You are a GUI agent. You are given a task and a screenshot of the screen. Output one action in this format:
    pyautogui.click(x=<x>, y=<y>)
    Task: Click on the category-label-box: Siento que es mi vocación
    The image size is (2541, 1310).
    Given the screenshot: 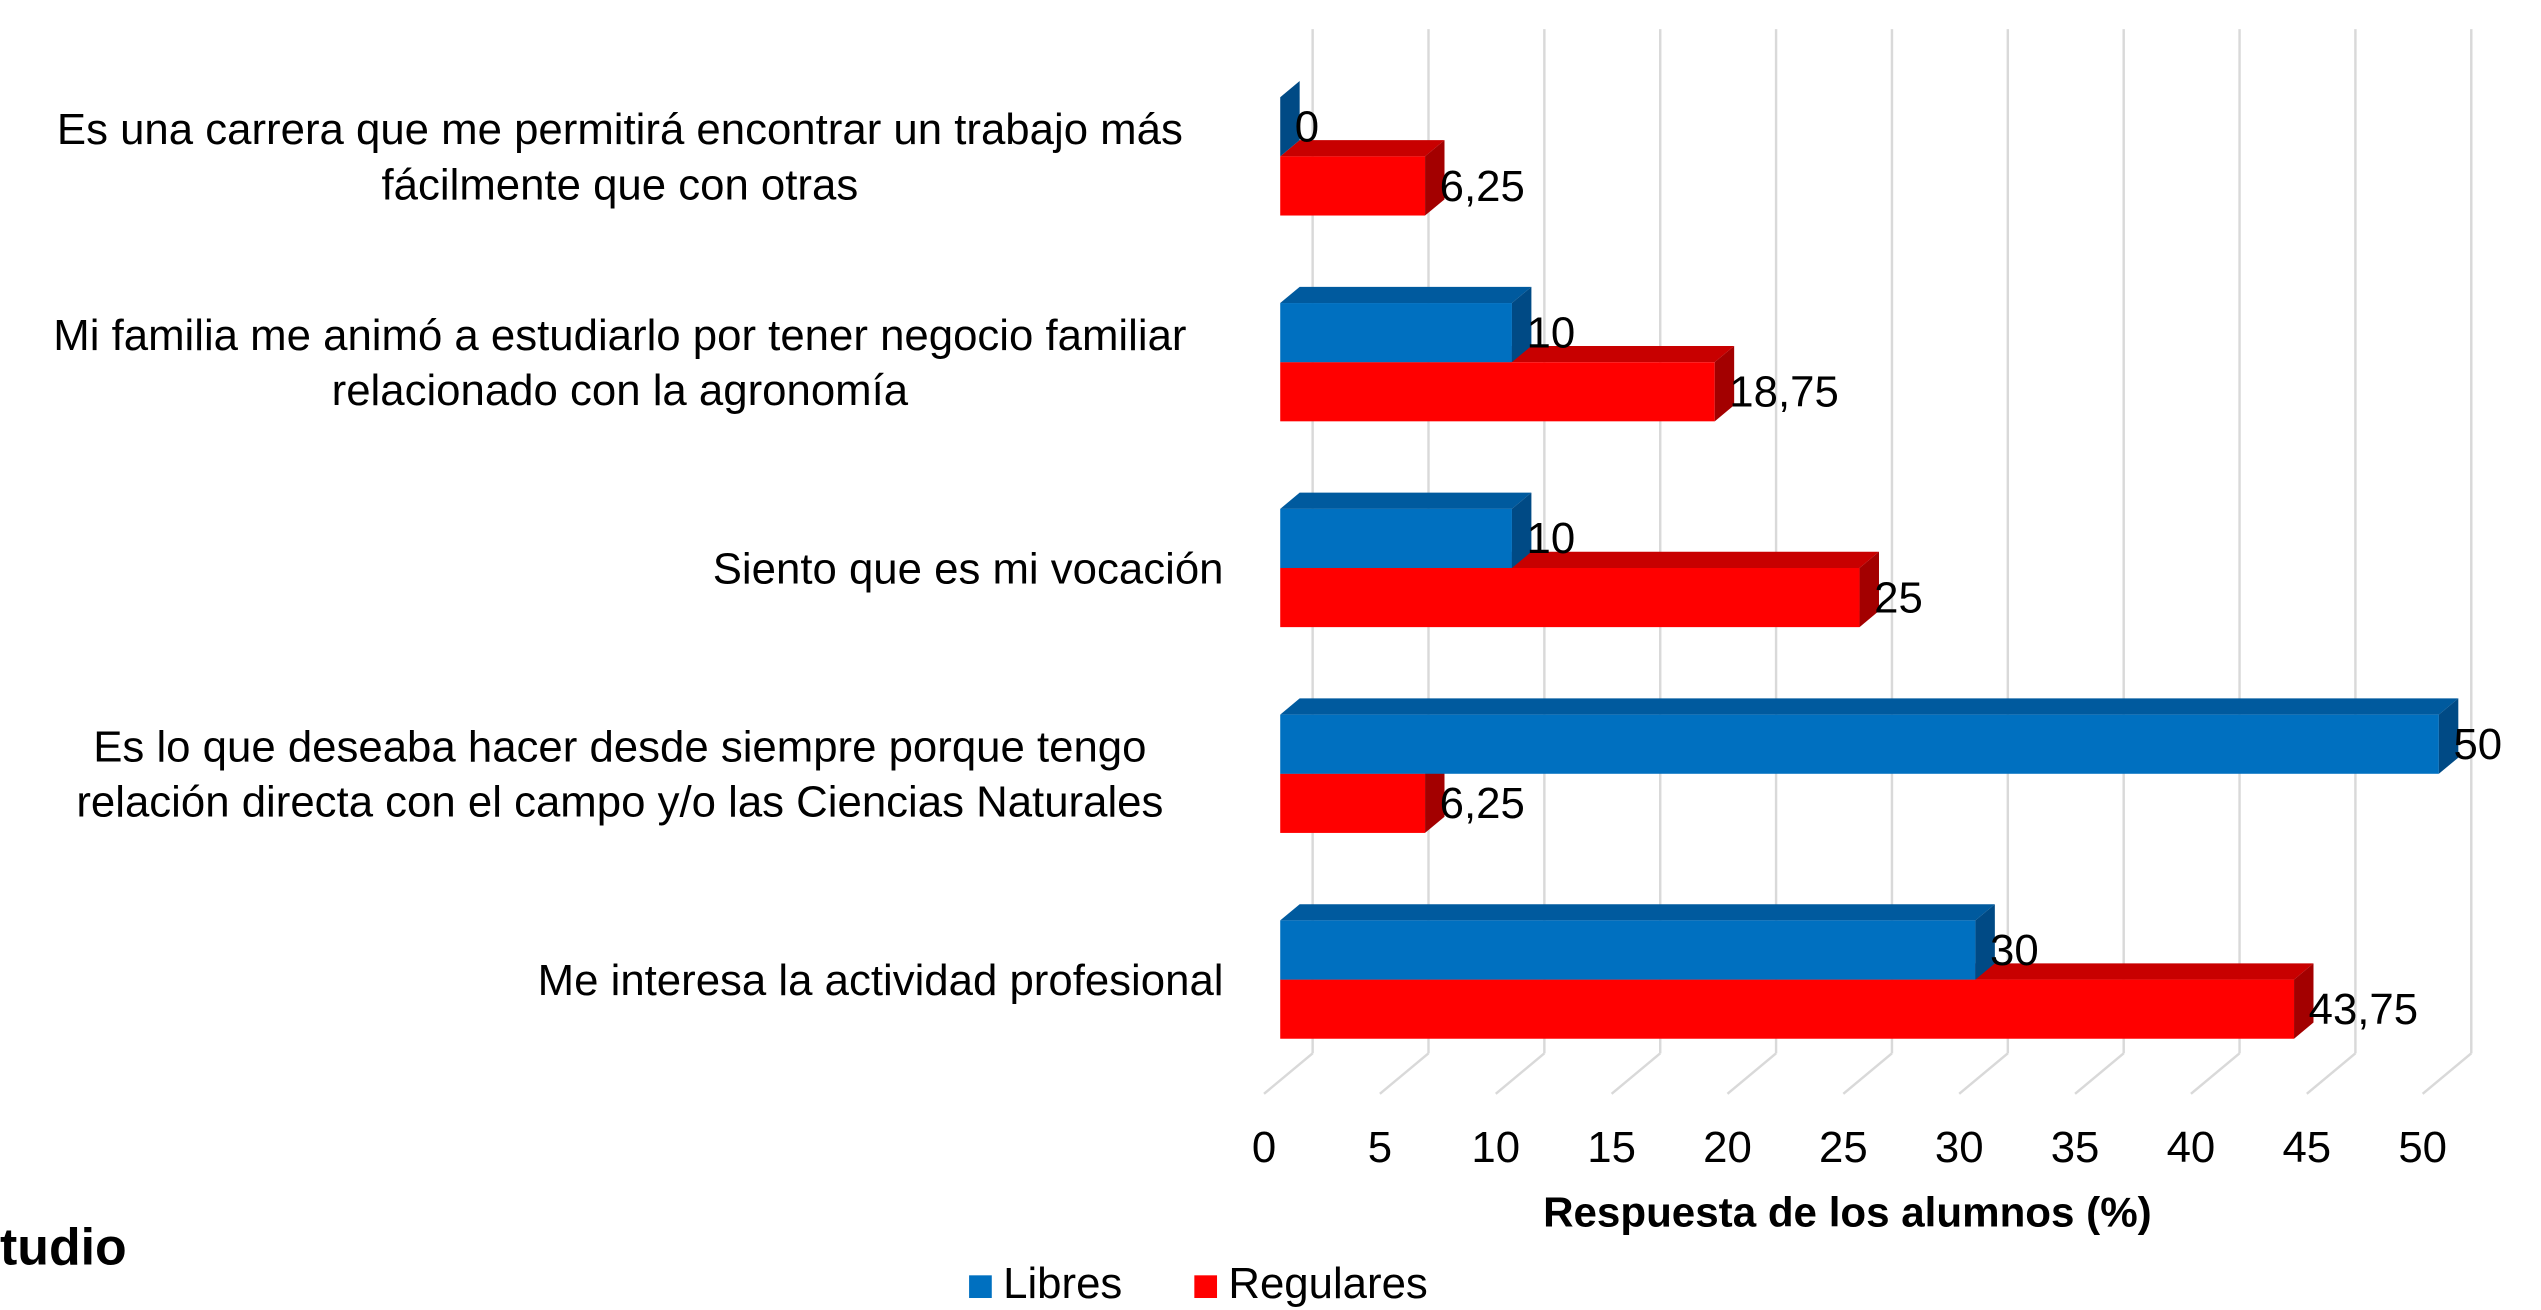 What is the action you would take?
    pyautogui.click(x=620, y=568)
    